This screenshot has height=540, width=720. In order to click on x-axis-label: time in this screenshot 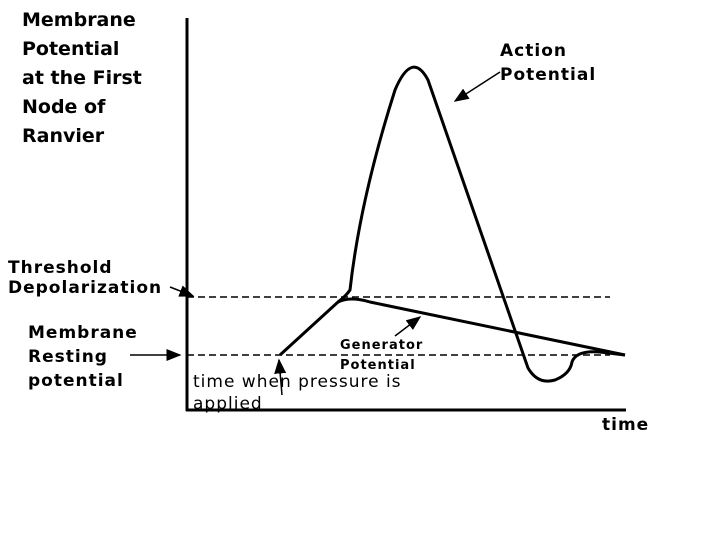, I will do `click(625, 425)`.